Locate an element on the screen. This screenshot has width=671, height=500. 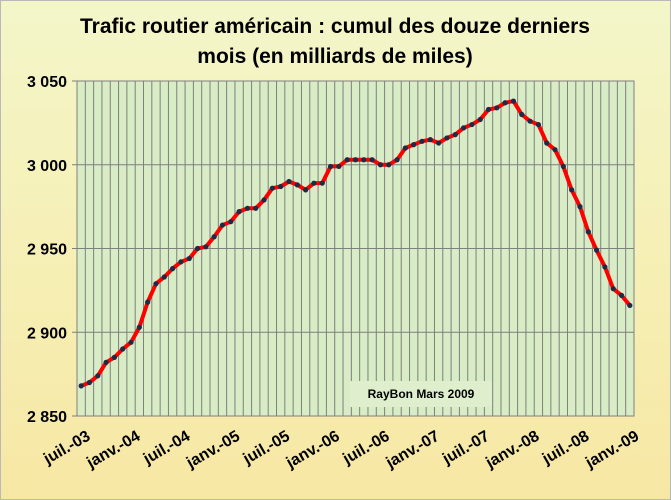
x-tick: janv.-05 is located at coordinates (213, 450).